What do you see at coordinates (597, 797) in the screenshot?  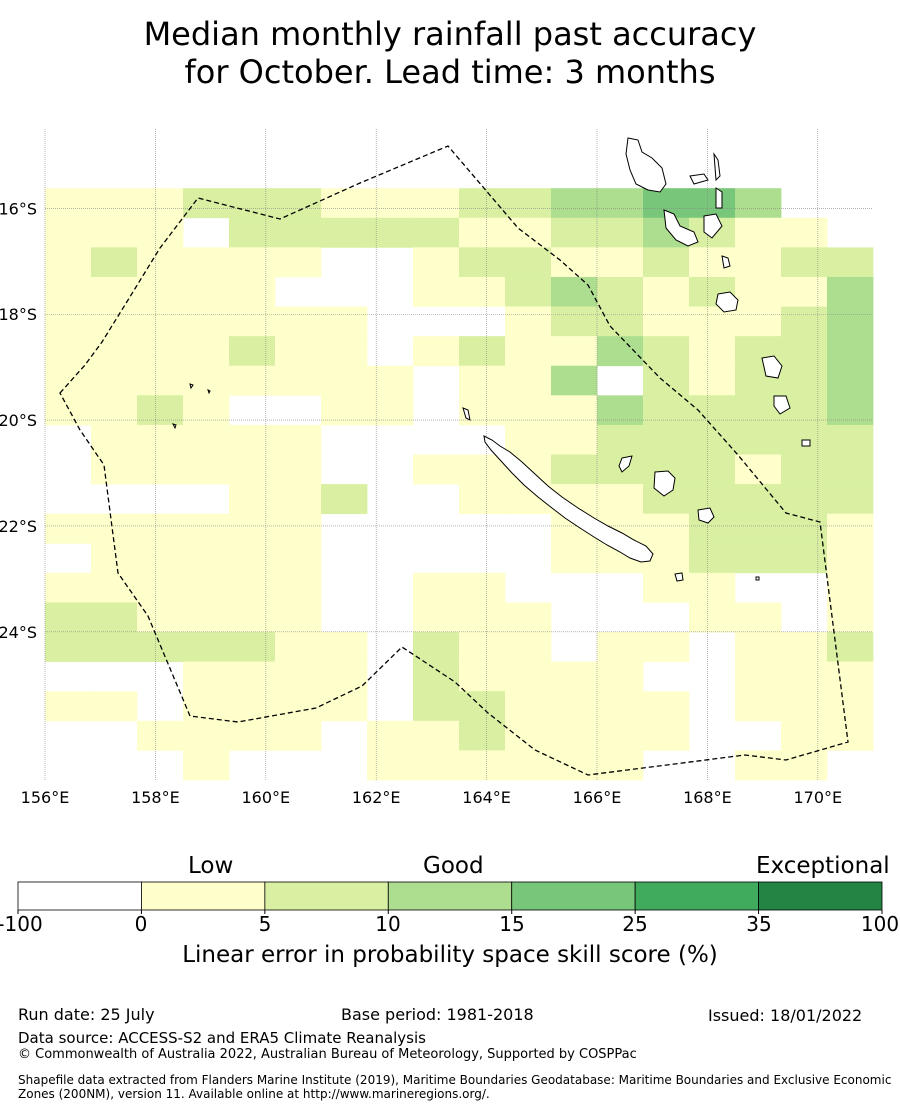 I see `longitude-tick-label: 166°E` at bounding box center [597, 797].